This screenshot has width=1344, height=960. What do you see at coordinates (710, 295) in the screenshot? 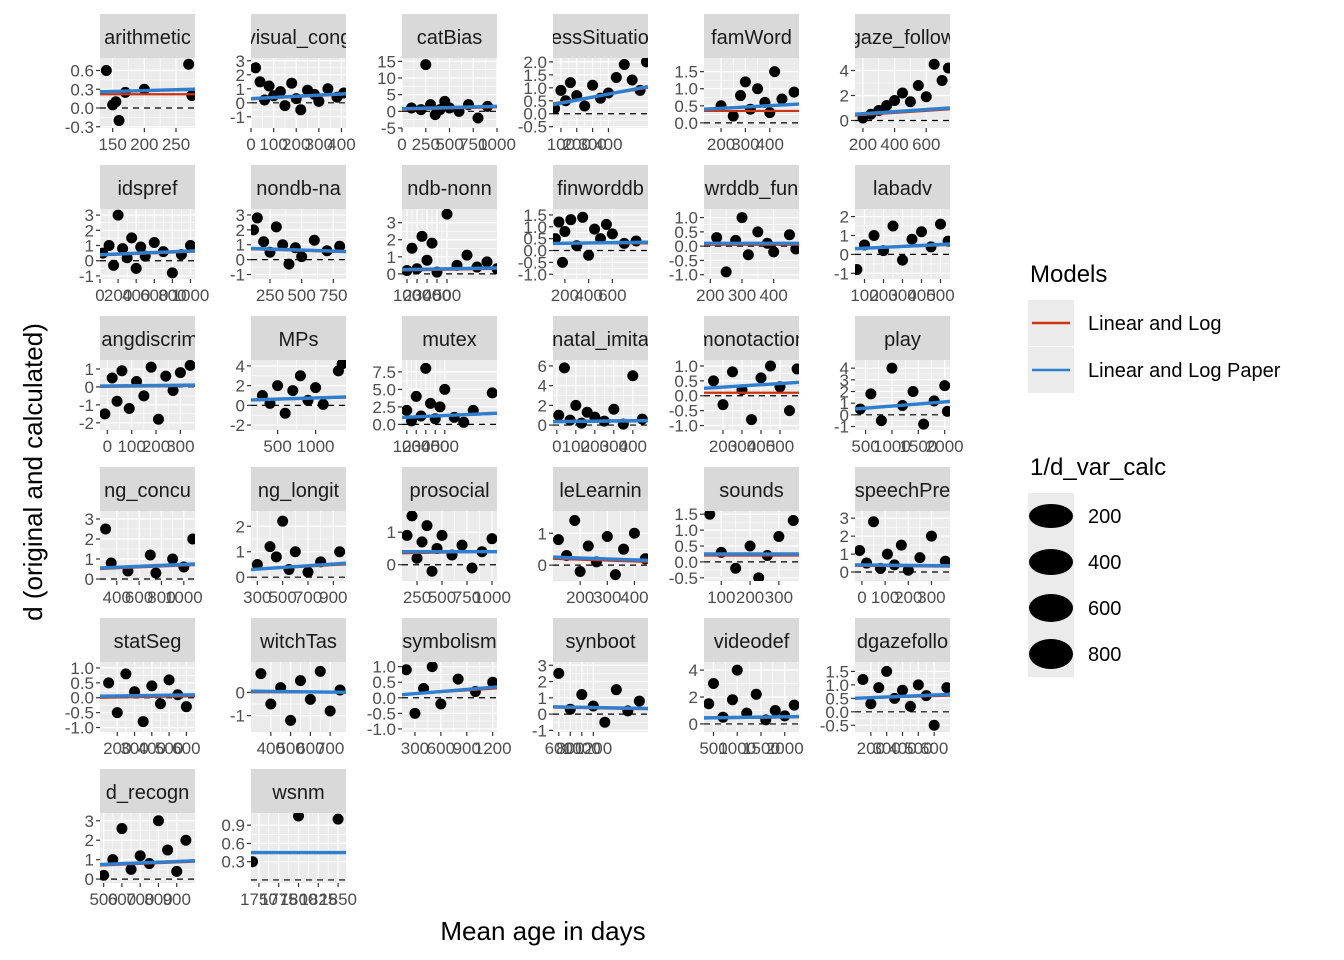
I see `panel-10-xtick-label-0: 200` at bounding box center [710, 295].